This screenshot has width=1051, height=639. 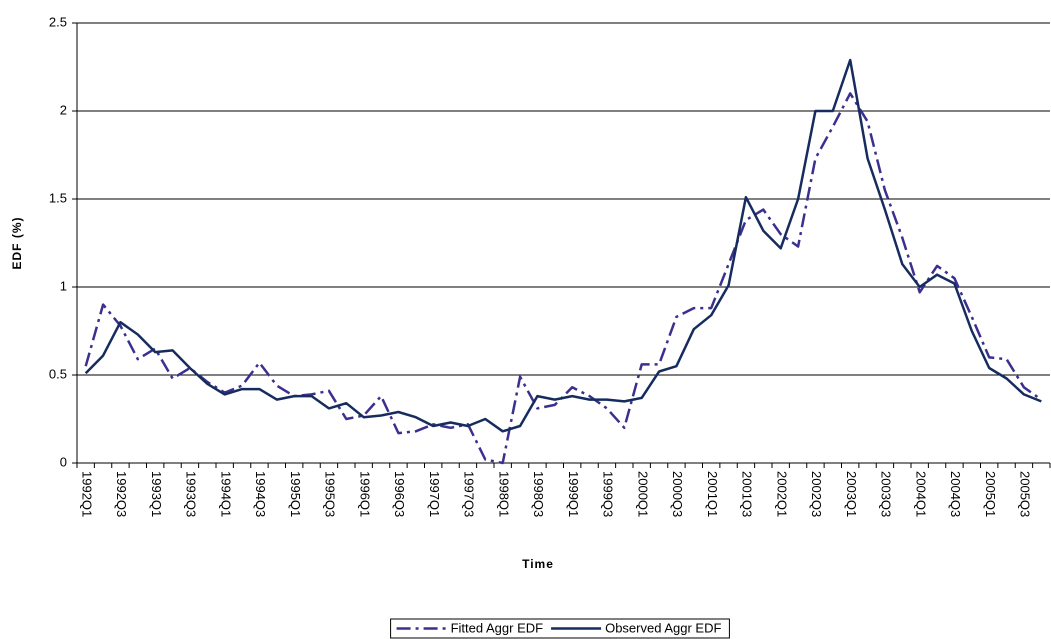 What do you see at coordinates (156, 494) in the screenshot?
I see `x-tick-label: 1993Q1` at bounding box center [156, 494].